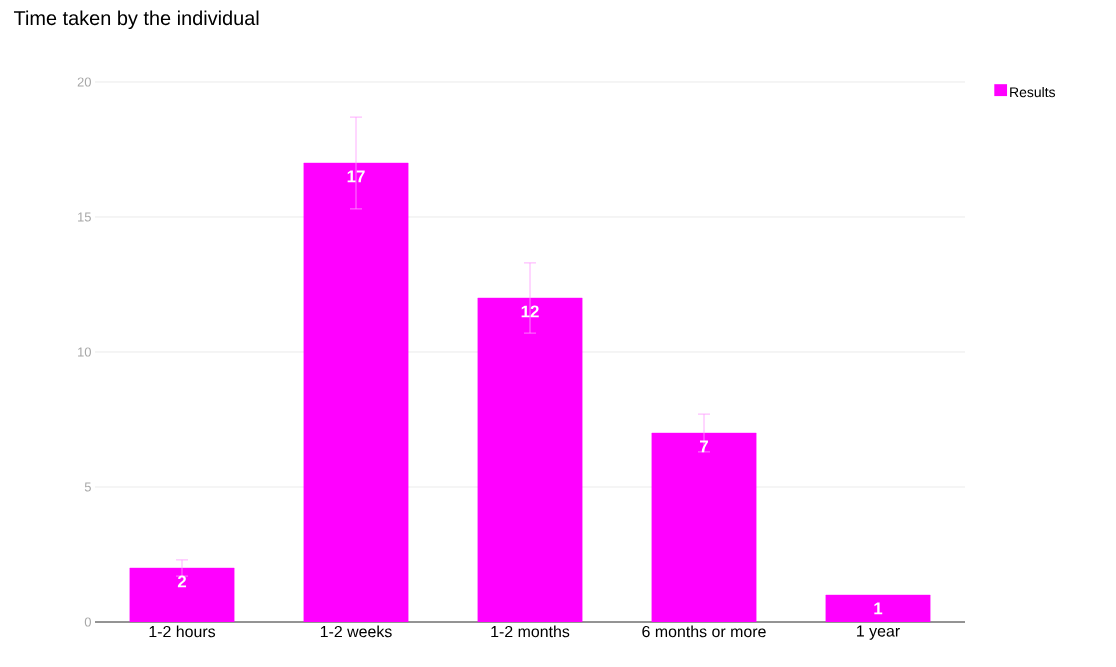 The image size is (1116, 667). What do you see at coordinates (84, 352) in the screenshot?
I see `y-tick-label: 10` at bounding box center [84, 352].